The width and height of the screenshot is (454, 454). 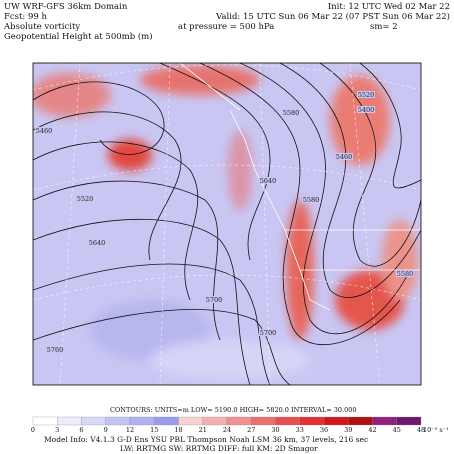 What do you see at coordinates (324, 430) in the screenshot?
I see `colorbar-label: 36` at bounding box center [324, 430].